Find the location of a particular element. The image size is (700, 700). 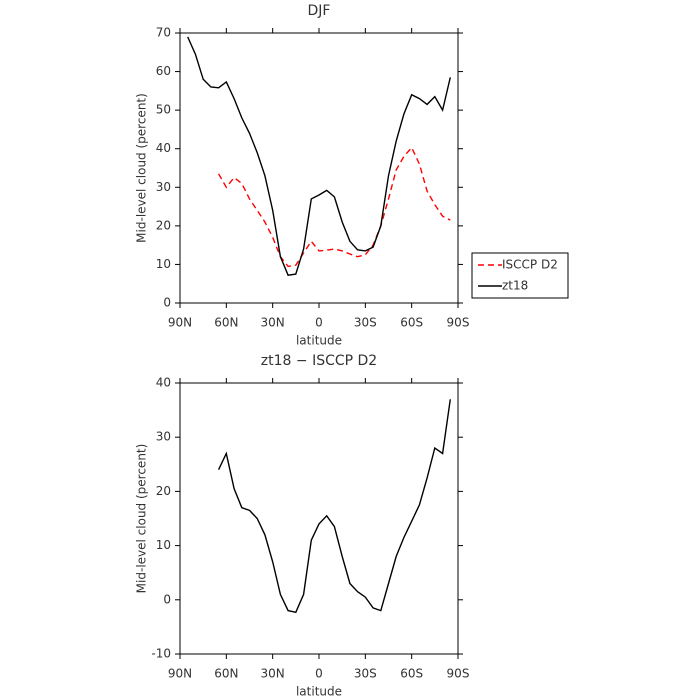

y-tick-label: -10 is located at coordinates (161, 654).